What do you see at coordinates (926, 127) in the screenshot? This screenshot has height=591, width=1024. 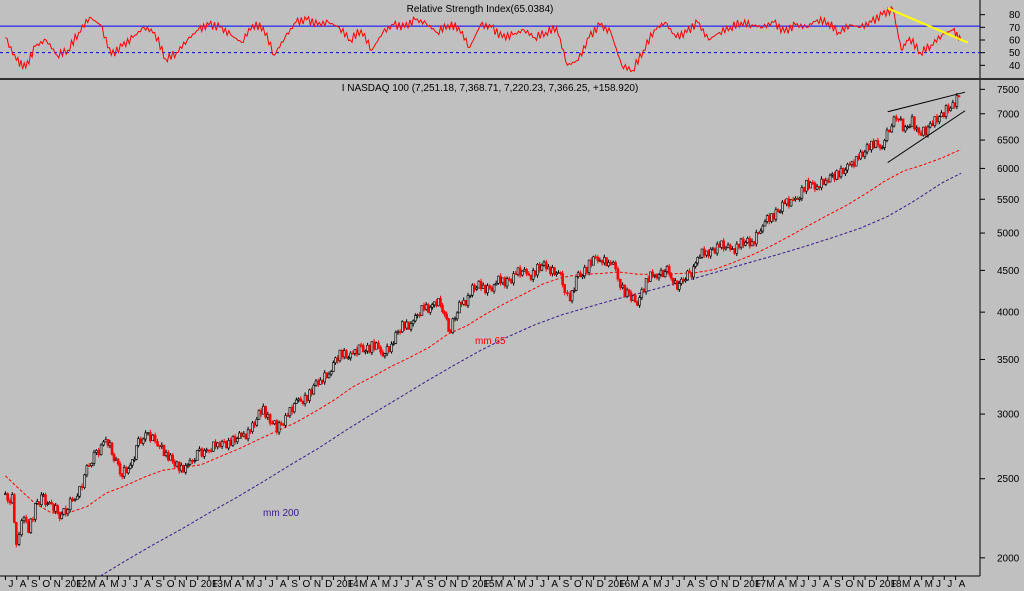 I see `wedge-trendlines` at bounding box center [926, 127].